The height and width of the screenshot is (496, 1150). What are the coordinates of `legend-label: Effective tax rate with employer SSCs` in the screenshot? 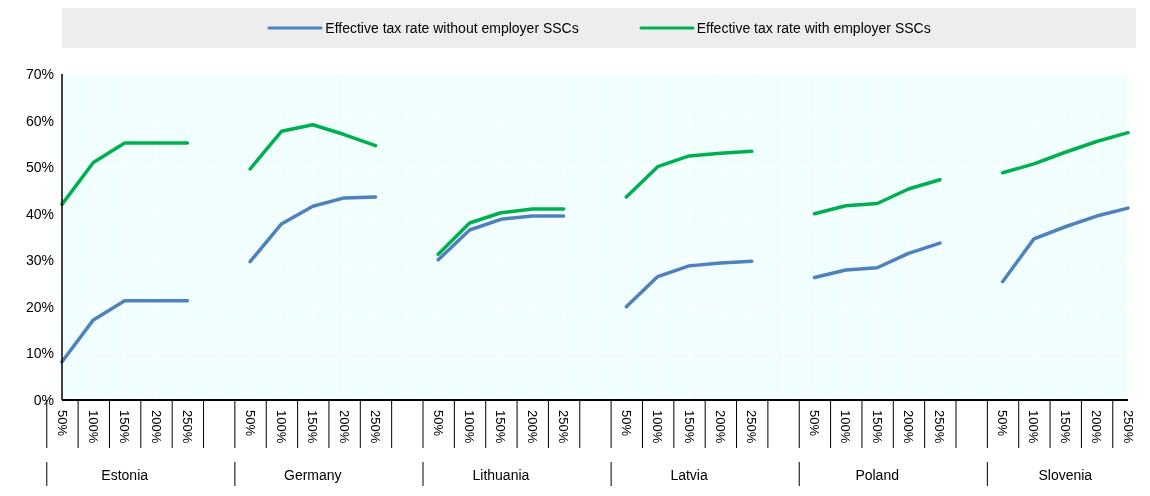 It's located at (813, 28).